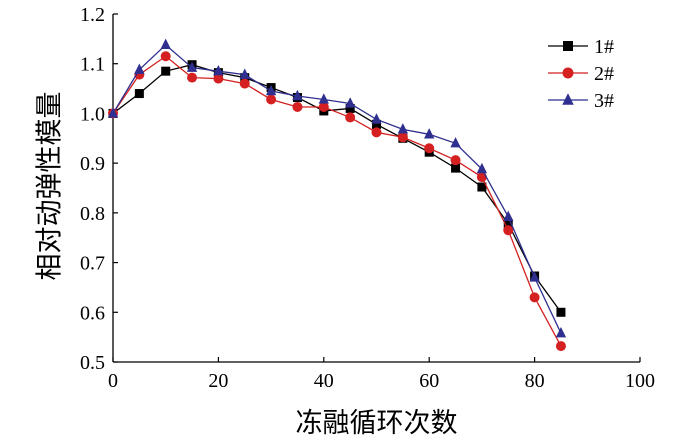 Image resolution: width=700 pixels, height=444 pixels. I want to click on y-tick-label: 1.1, so click(92, 65).